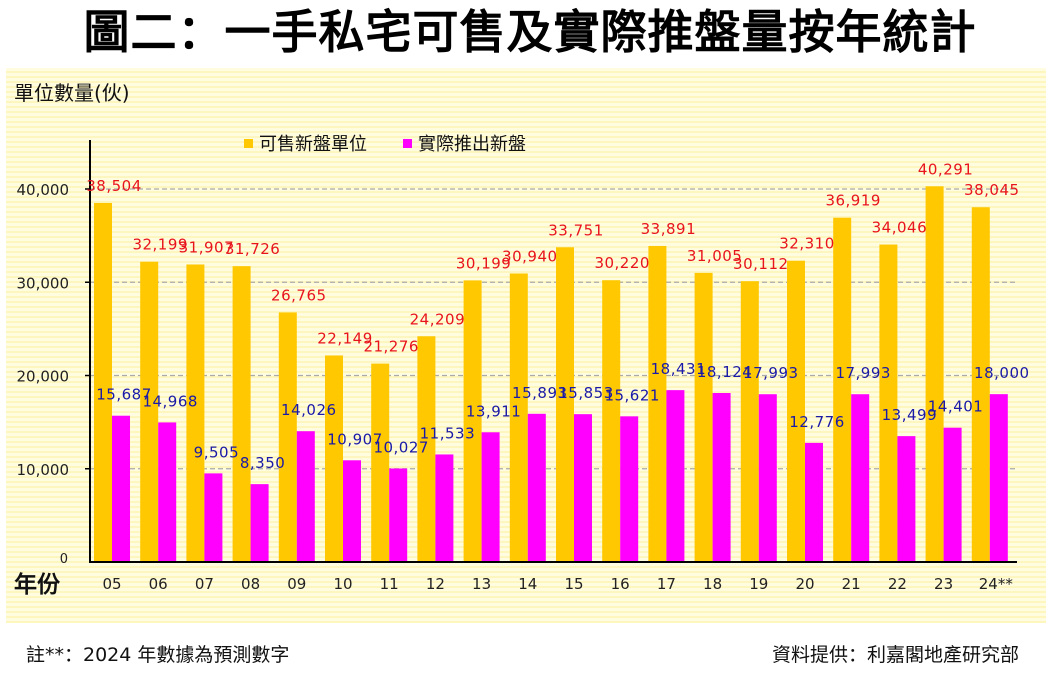 The height and width of the screenshot is (673, 1060). I want to click on data-label-launched: 8,350, so click(262, 463).